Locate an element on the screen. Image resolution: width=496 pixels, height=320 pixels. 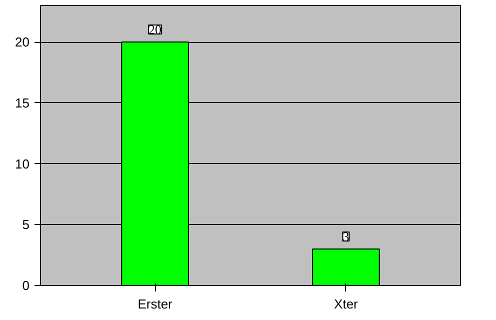
y-tick-label: 5 is located at coordinates (26, 224).